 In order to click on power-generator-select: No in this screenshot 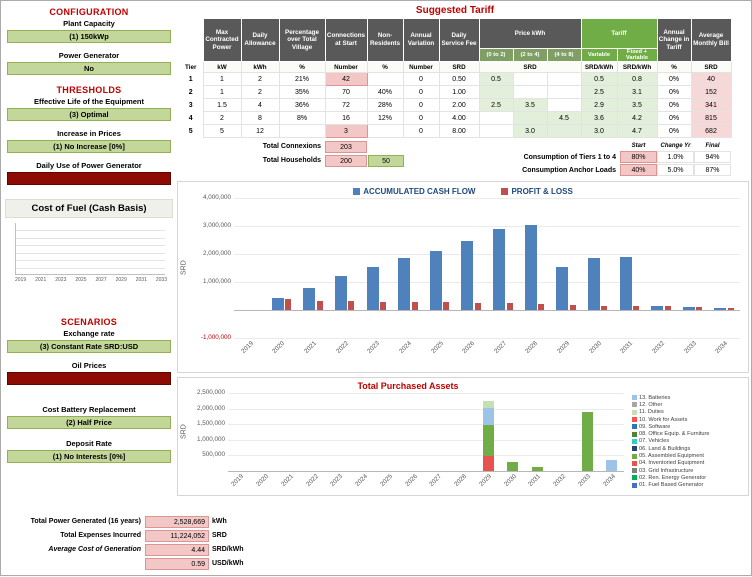, I will do `click(89, 68)`.